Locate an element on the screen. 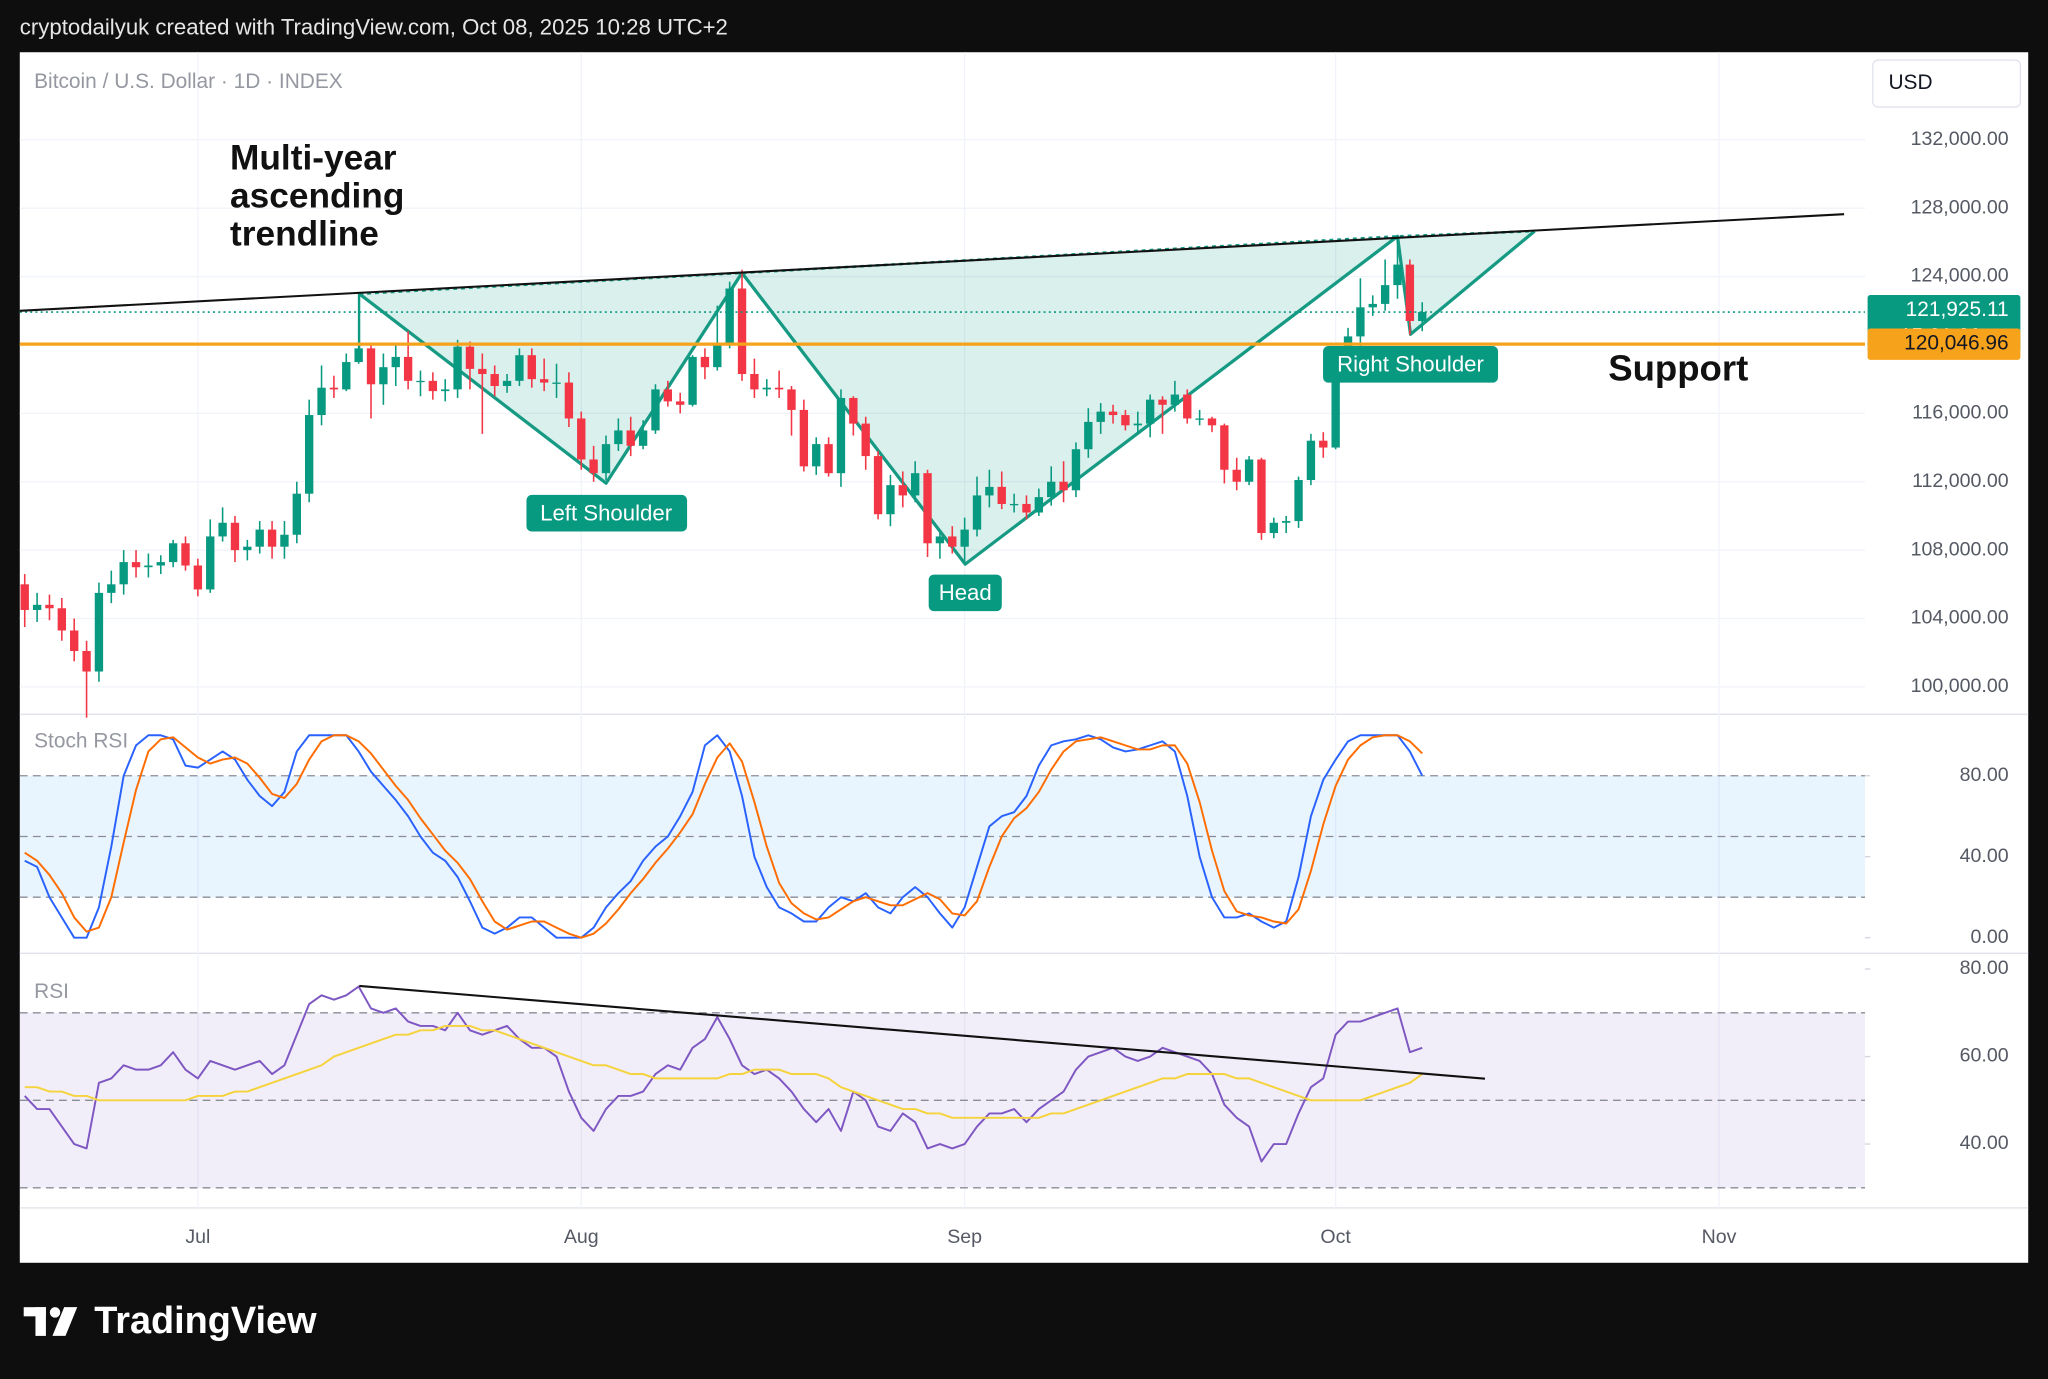 The image size is (2048, 1379). left-shoulder-tag: Left Shoulder is located at coordinates (607, 513).